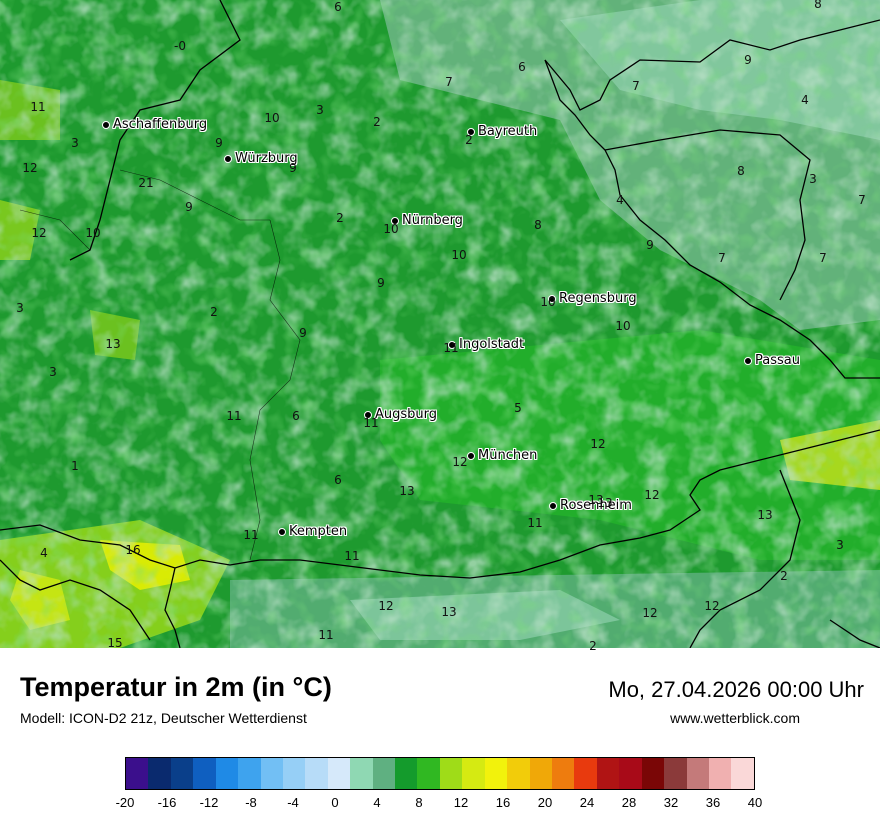  What do you see at coordinates (318, 531) in the screenshot?
I see `city-label: Kempten` at bounding box center [318, 531].